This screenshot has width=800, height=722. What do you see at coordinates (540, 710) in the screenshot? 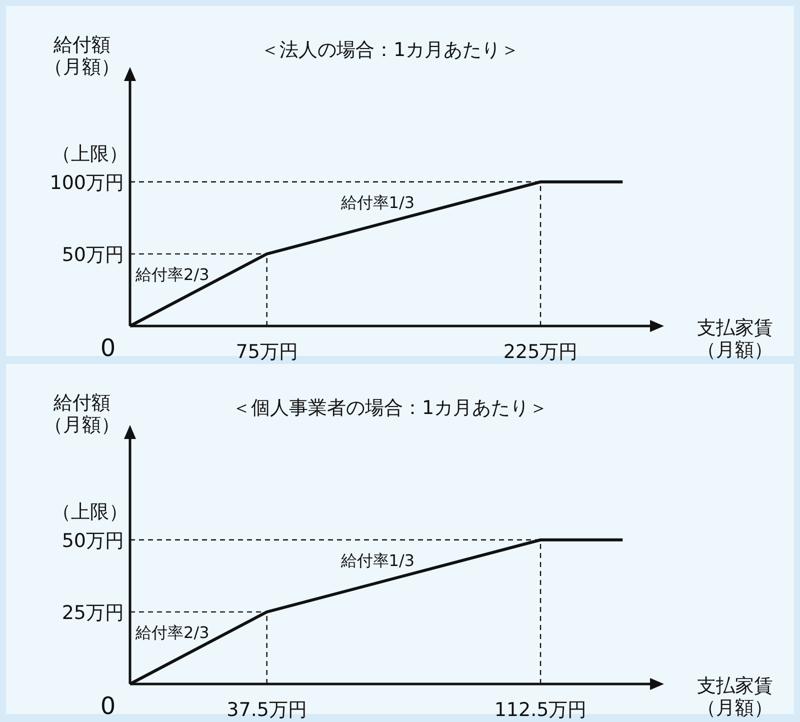
I see `x-tick-label: 112.5万円` at bounding box center [540, 710].